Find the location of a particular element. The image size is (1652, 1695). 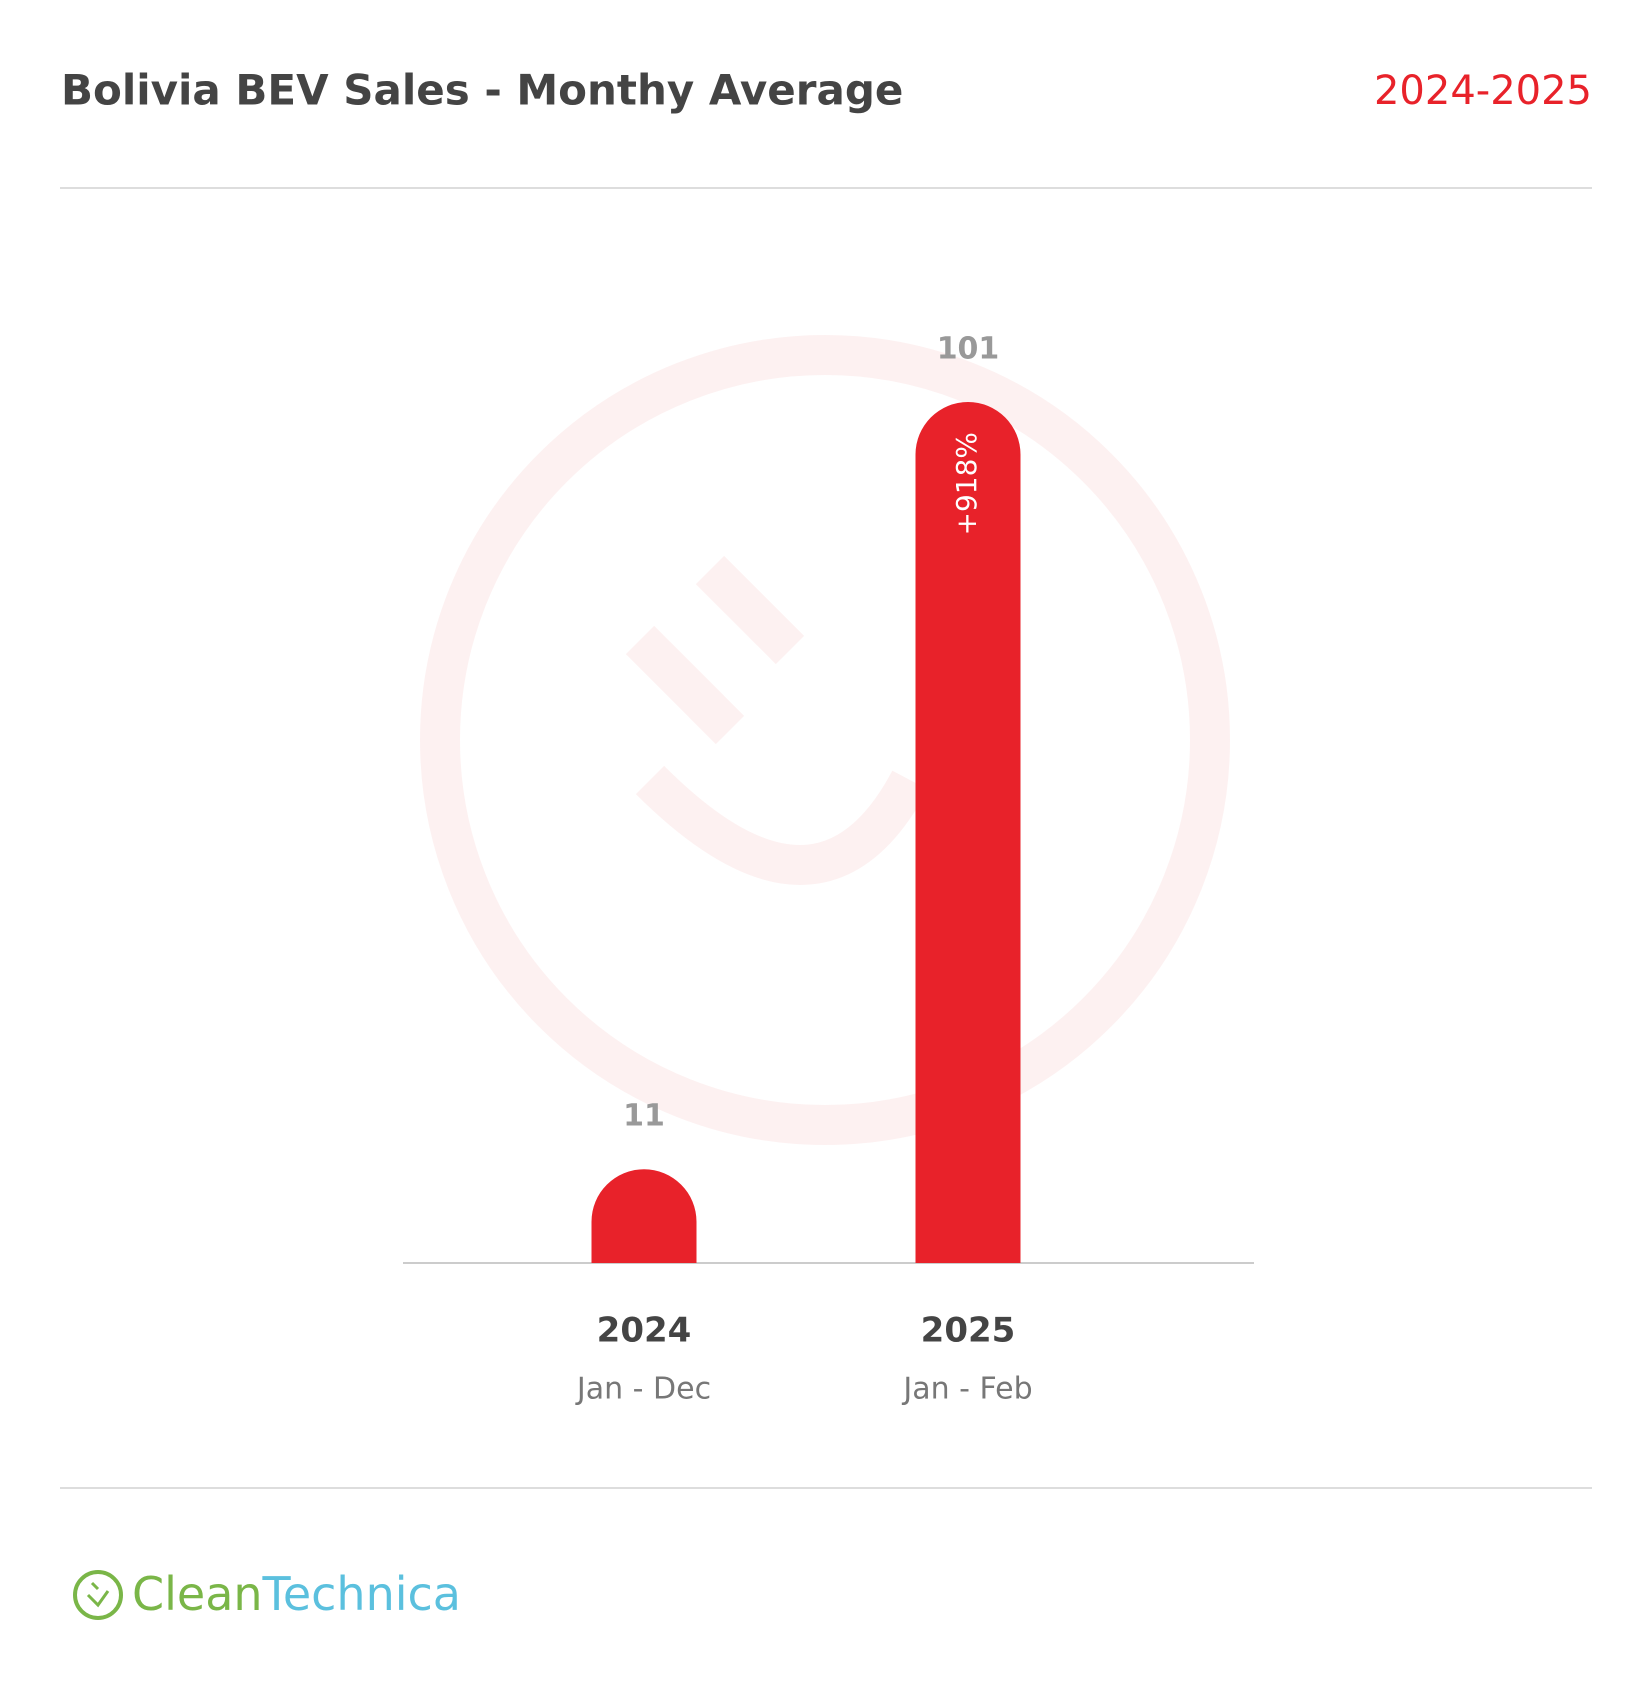

x-tick-label: 2025 is located at coordinates (968, 1331).